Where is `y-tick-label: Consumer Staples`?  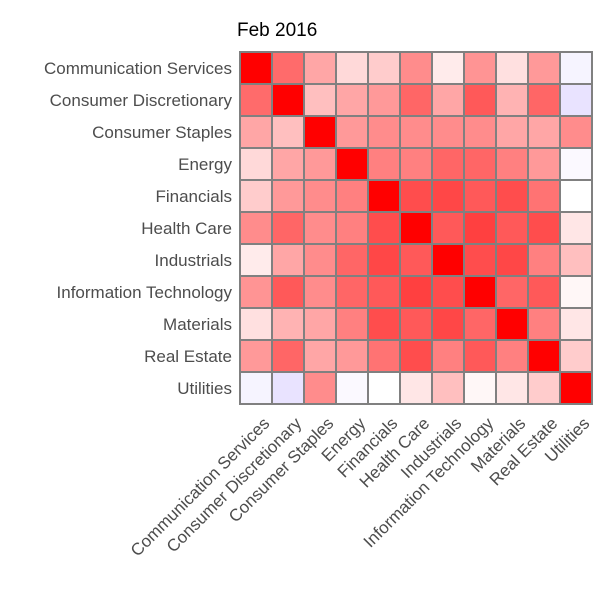 y-tick-label: Consumer Staples is located at coordinates (162, 132).